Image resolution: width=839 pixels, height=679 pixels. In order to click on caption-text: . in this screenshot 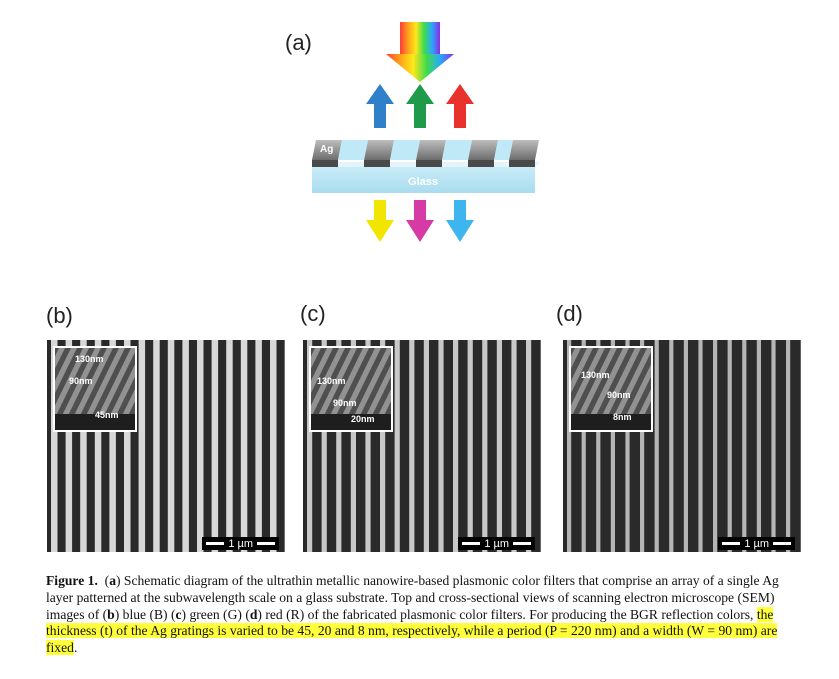, I will do `click(75, 648)`.